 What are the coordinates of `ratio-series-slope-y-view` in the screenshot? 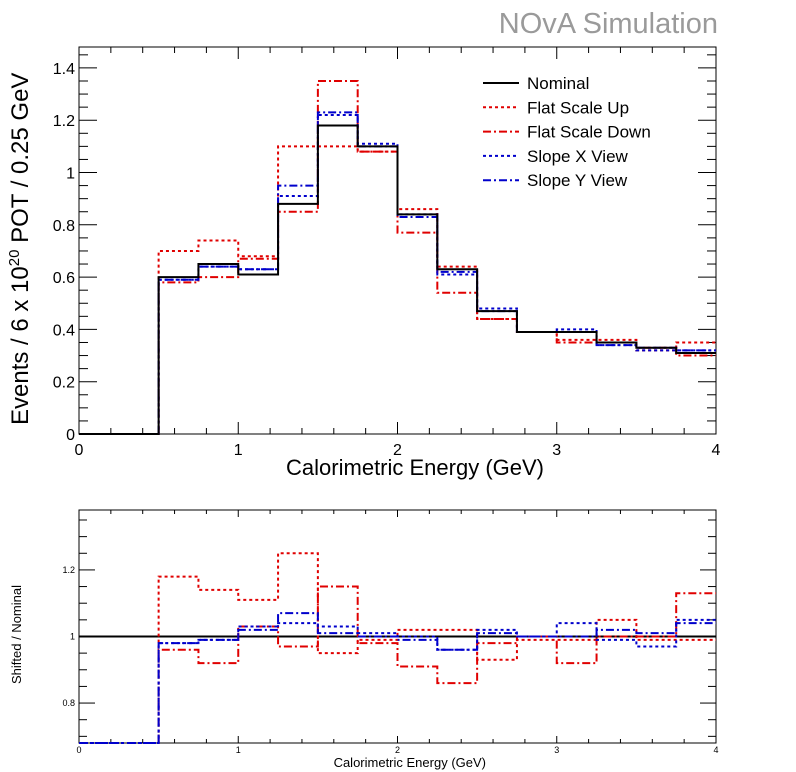 It's located at (397, 678).